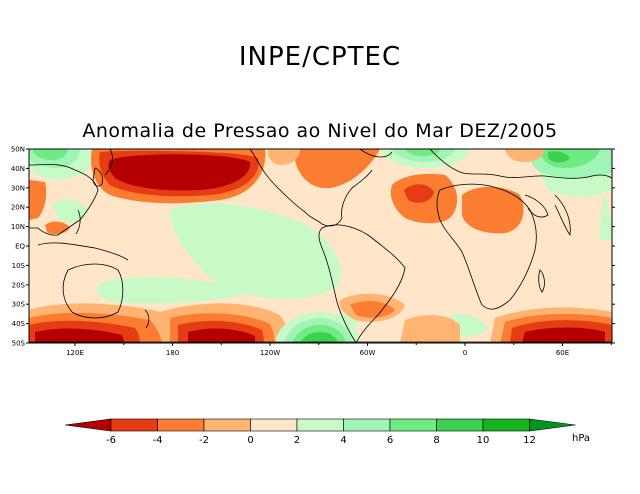 This screenshot has width=640, height=494. I want to click on colorbar-unit: hPa, so click(581, 438).